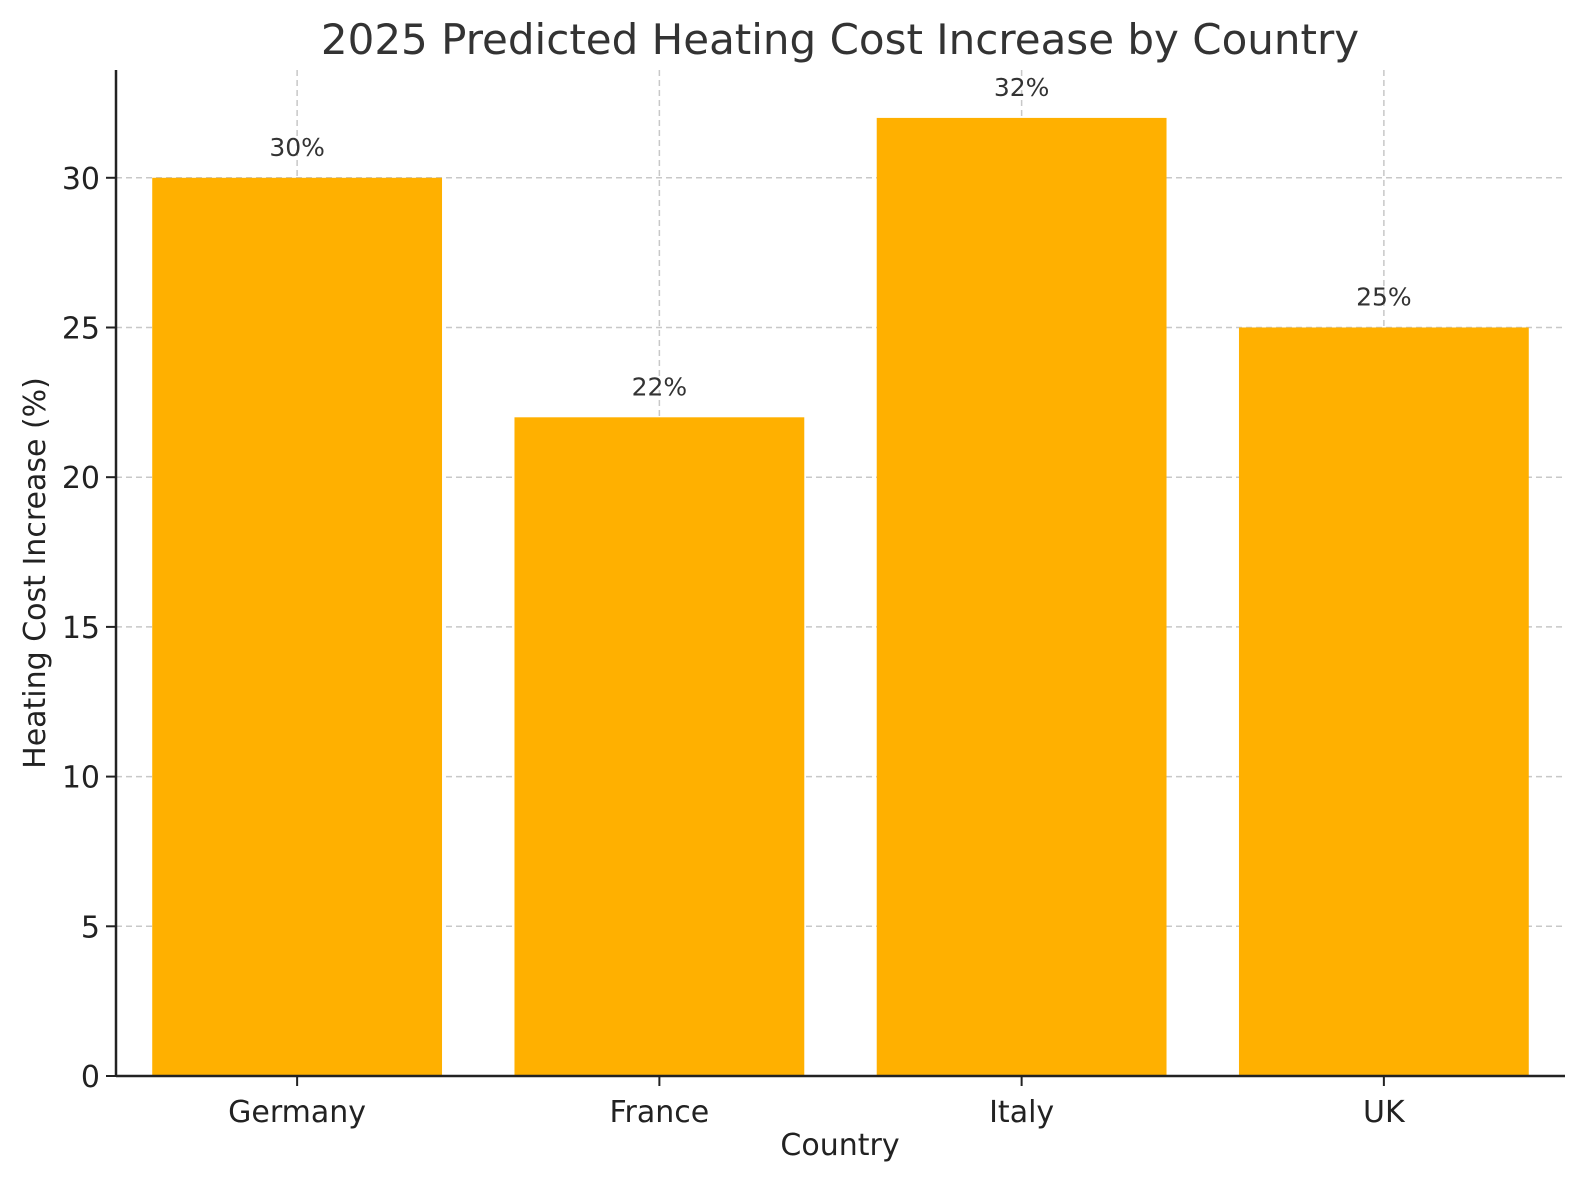 The height and width of the screenshot is (1180, 1580). What do you see at coordinates (1383, 701) in the screenshot?
I see `bar-uk` at bounding box center [1383, 701].